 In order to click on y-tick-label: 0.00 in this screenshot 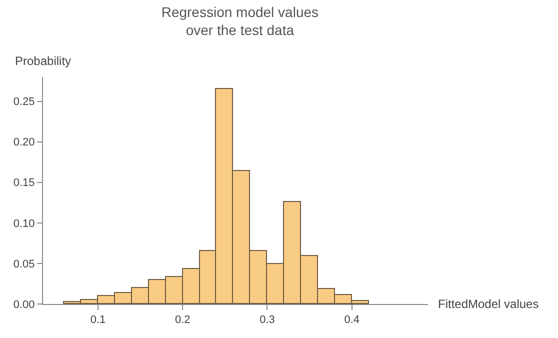, I will do `click(24, 304)`.